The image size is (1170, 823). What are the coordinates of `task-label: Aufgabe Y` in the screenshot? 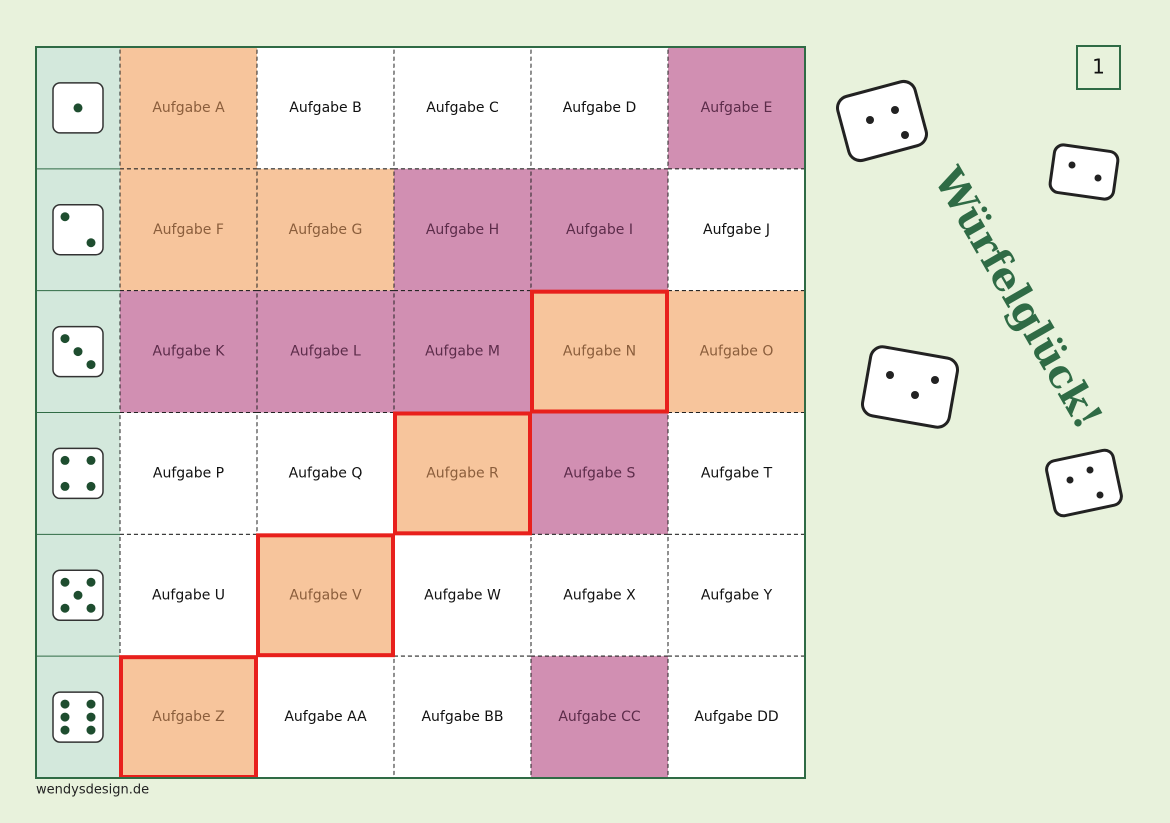 It's located at (737, 595).